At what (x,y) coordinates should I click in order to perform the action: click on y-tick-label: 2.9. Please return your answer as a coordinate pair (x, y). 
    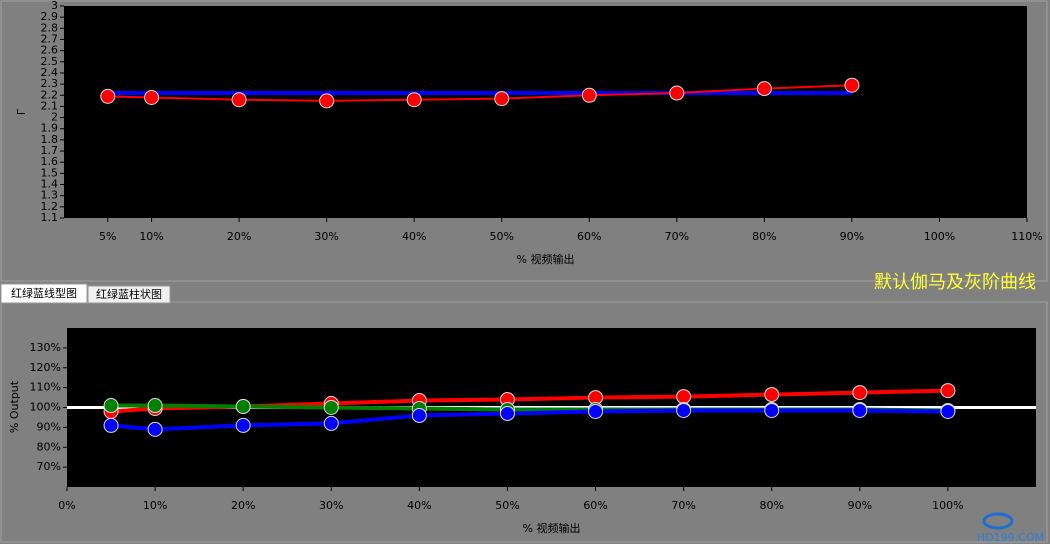
    Looking at the image, I should click on (50, 16).